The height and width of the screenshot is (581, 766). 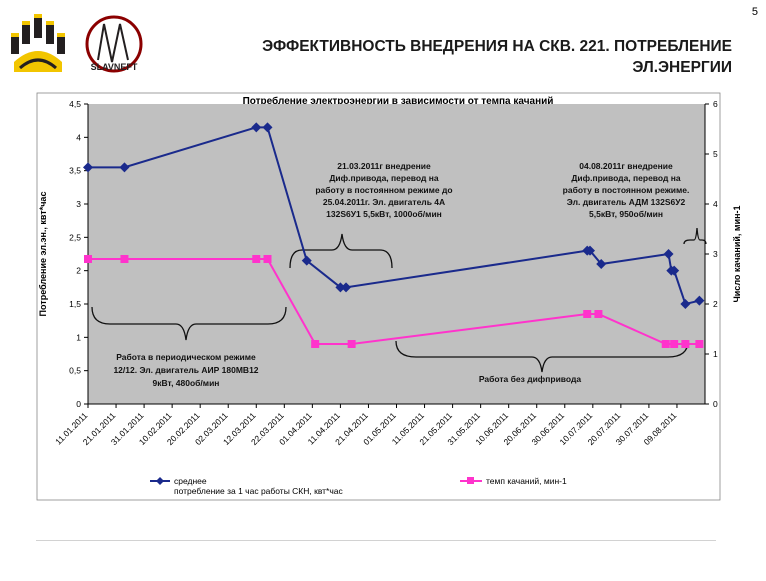 What do you see at coordinates (682, 67) in the screenshot?
I see `slide-title-line2: ЭЛ.ЭНЕРГИИ` at bounding box center [682, 67].